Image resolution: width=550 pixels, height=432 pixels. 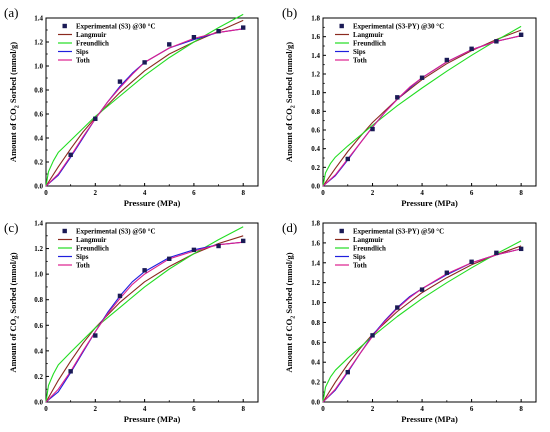 What do you see at coordinates (116, 26) in the screenshot?
I see `legend-label: Experimental (S3) @30 °C` at bounding box center [116, 26].